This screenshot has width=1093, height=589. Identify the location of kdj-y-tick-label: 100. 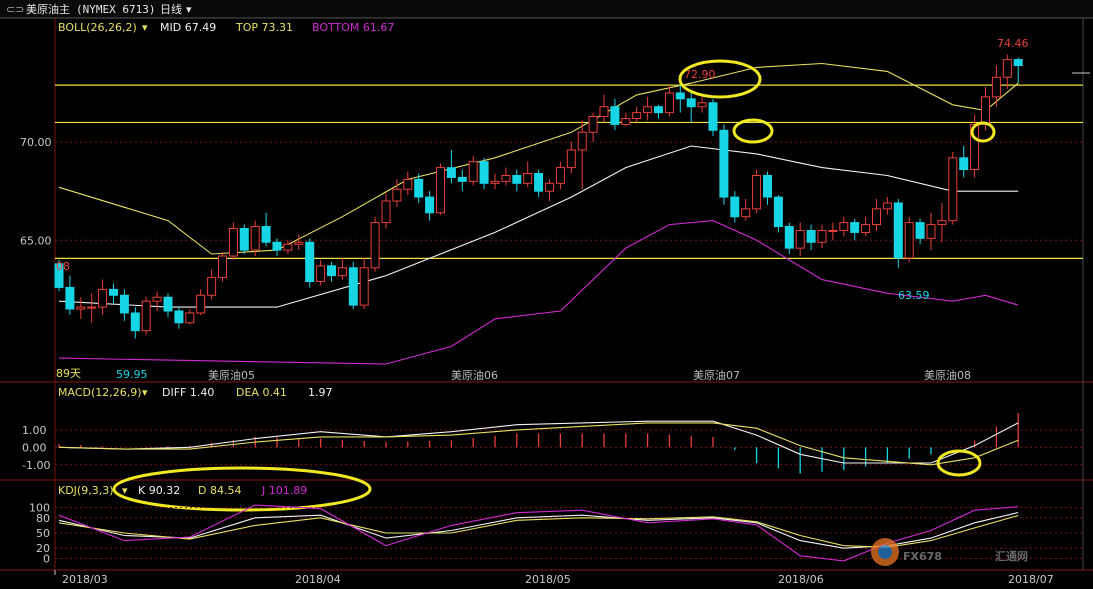
(39, 508).